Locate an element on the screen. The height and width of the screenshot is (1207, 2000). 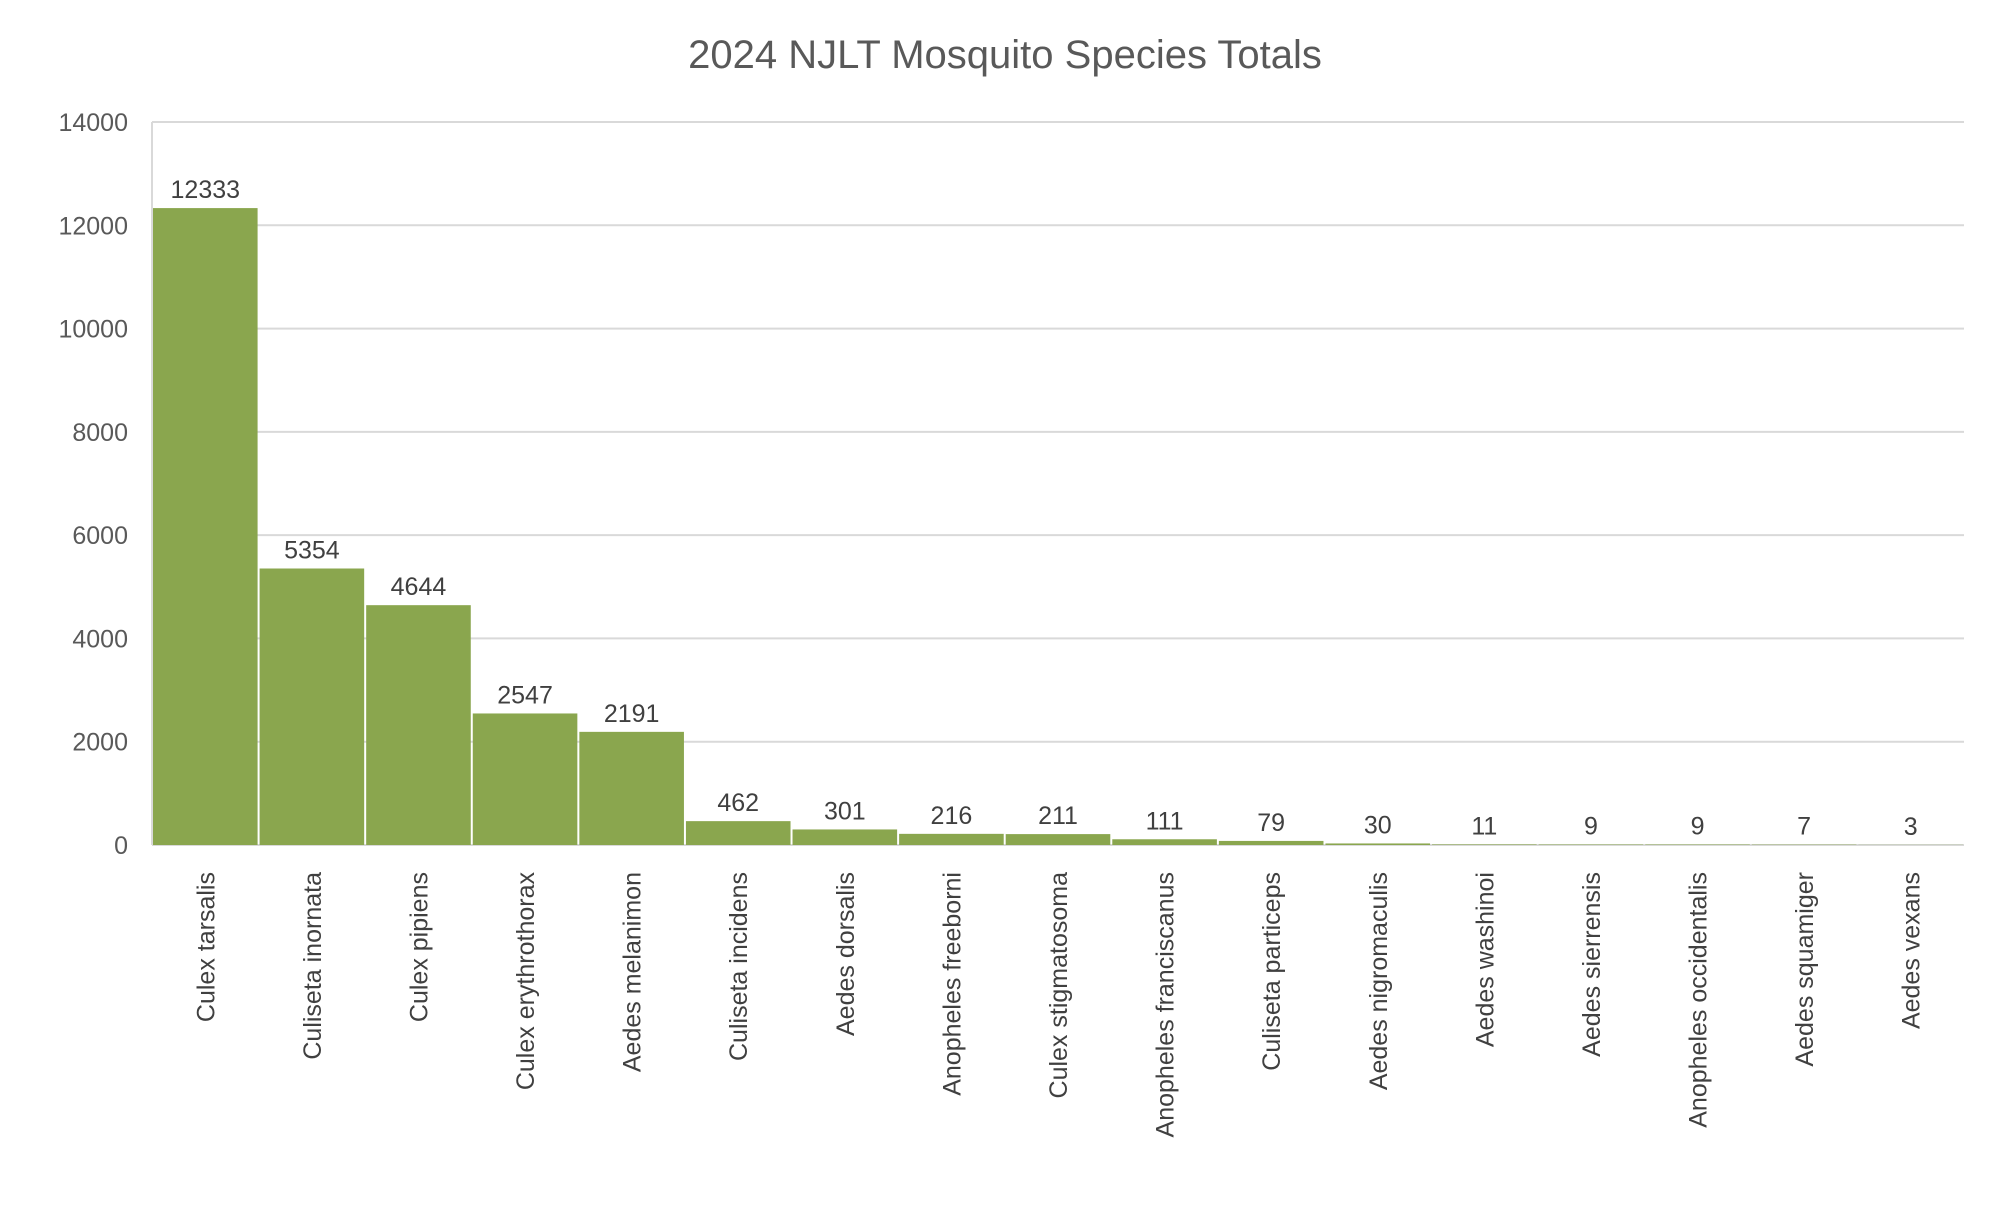
data-label: 111 is located at coordinates (1165, 821).